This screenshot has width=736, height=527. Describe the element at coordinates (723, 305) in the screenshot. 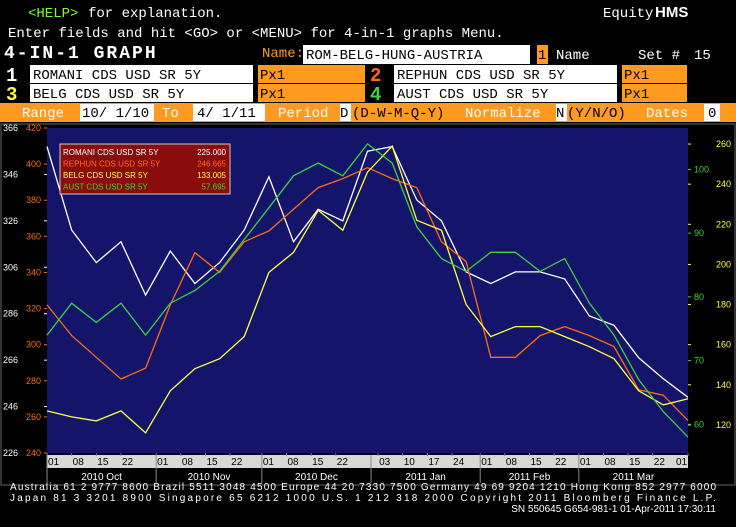

I see `y-tick-label: 180` at that location.